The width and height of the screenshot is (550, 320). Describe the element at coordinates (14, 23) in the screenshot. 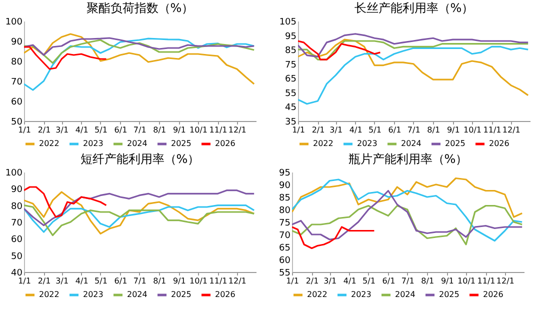

I see `y-tick-label: 100` at that location.